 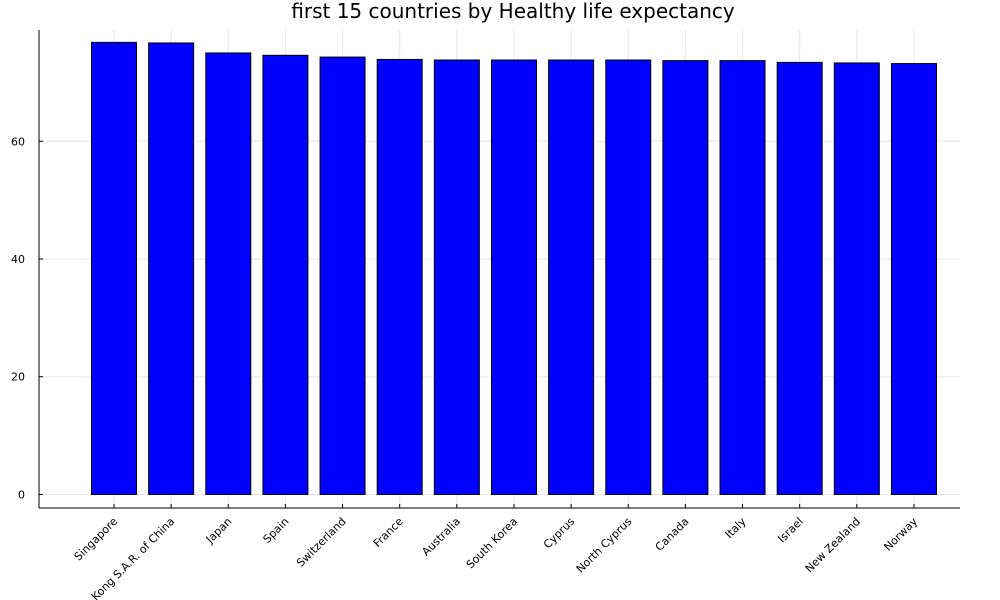 What do you see at coordinates (736, 528) in the screenshot?
I see `x-tick-label: Italy` at bounding box center [736, 528].